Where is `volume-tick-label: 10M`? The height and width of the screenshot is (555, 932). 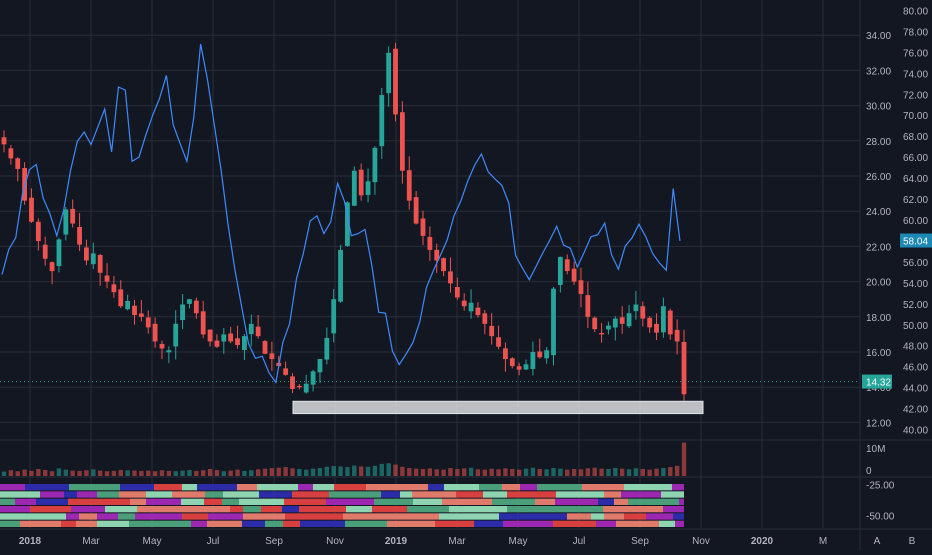
volume-tick-label: 10M is located at coordinates (875, 449).